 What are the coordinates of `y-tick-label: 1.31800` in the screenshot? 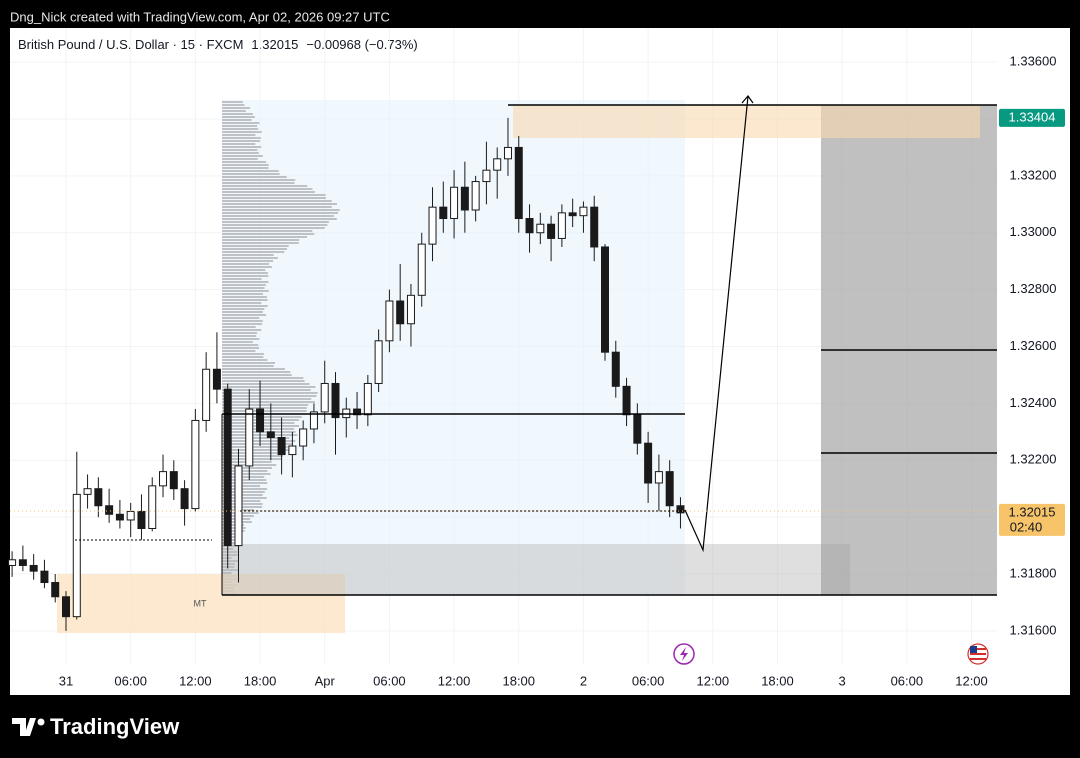 It's located at (1033, 572).